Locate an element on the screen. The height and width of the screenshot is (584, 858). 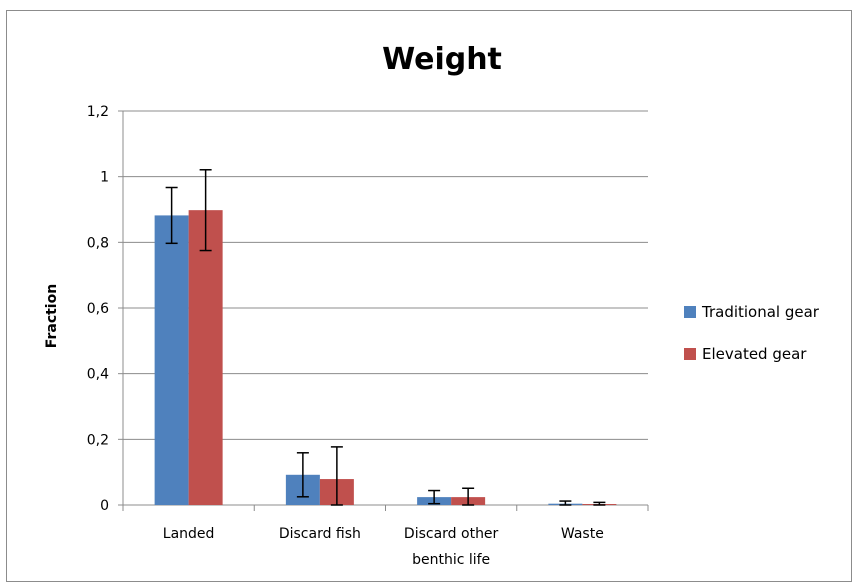
legend: Traditional gear Elevated gear is located at coordinates (752, 333).